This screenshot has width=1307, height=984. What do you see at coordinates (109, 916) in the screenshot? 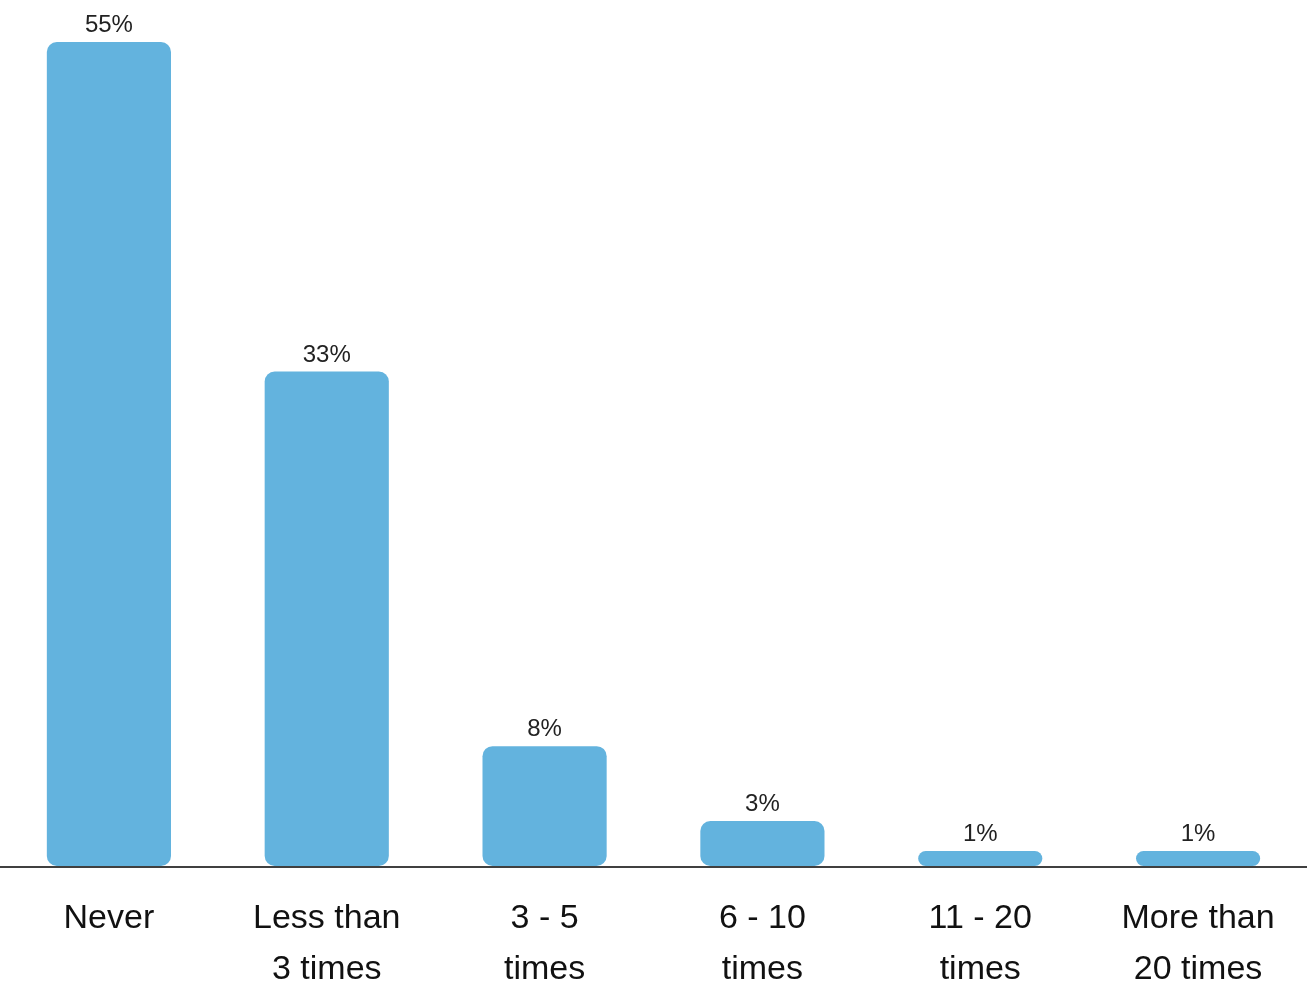
I see `x-tick-label: Never` at bounding box center [109, 916].